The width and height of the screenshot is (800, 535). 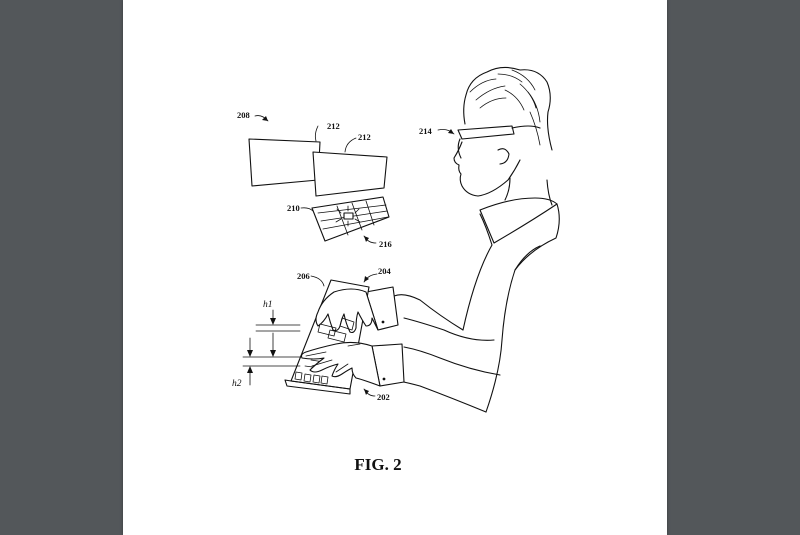 I want to click on ref-206: 206, so click(x=303, y=276).